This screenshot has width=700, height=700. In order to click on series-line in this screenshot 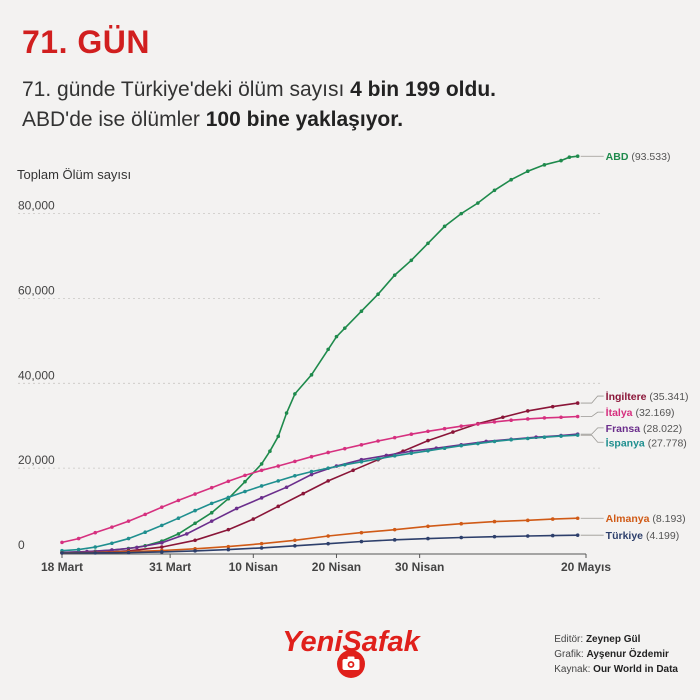, I will do `click(319, 479)`.